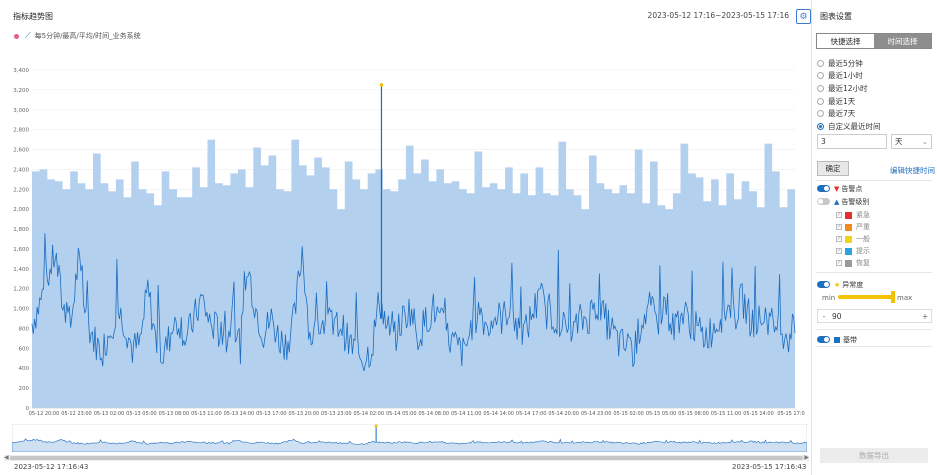 The image size is (937, 475). Describe the element at coordinates (596, 414) in the screenshot. I see `x-tick-label: 05-14 23:00` at that location.